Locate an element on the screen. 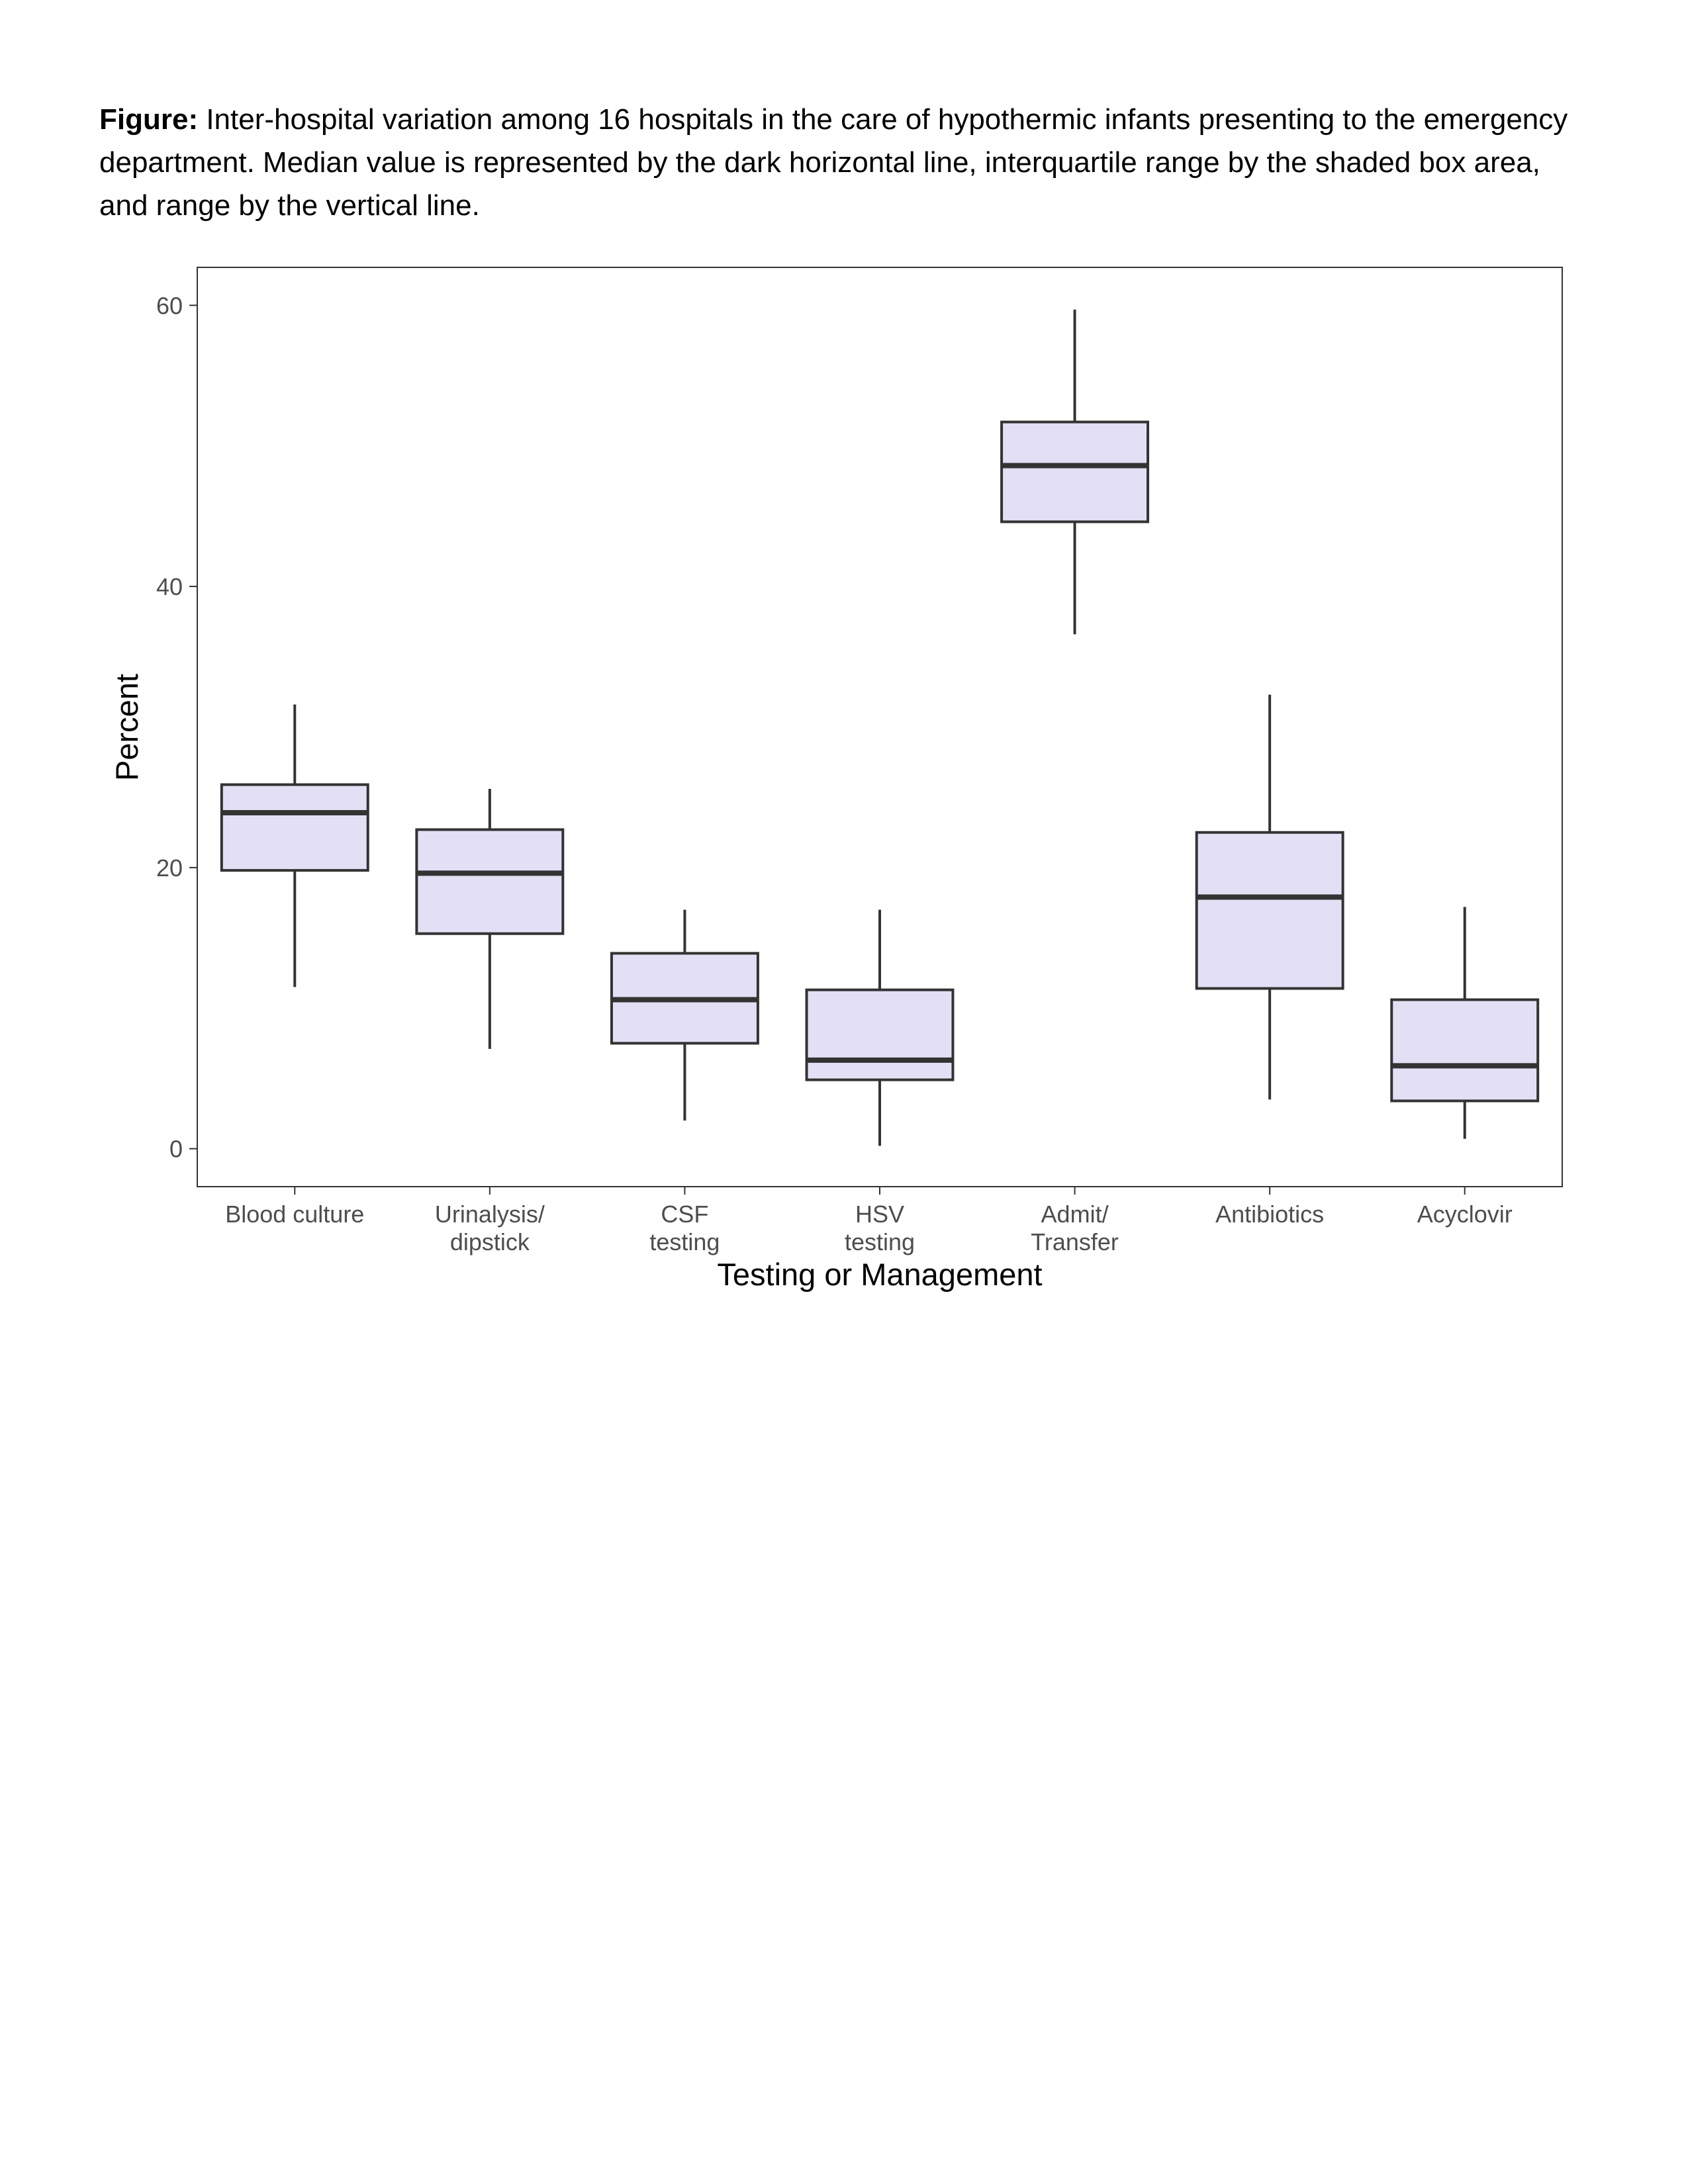 Image resolution: width=1688 pixels, height=2184 pixels. y-tick-label: 40 is located at coordinates (169, 586).